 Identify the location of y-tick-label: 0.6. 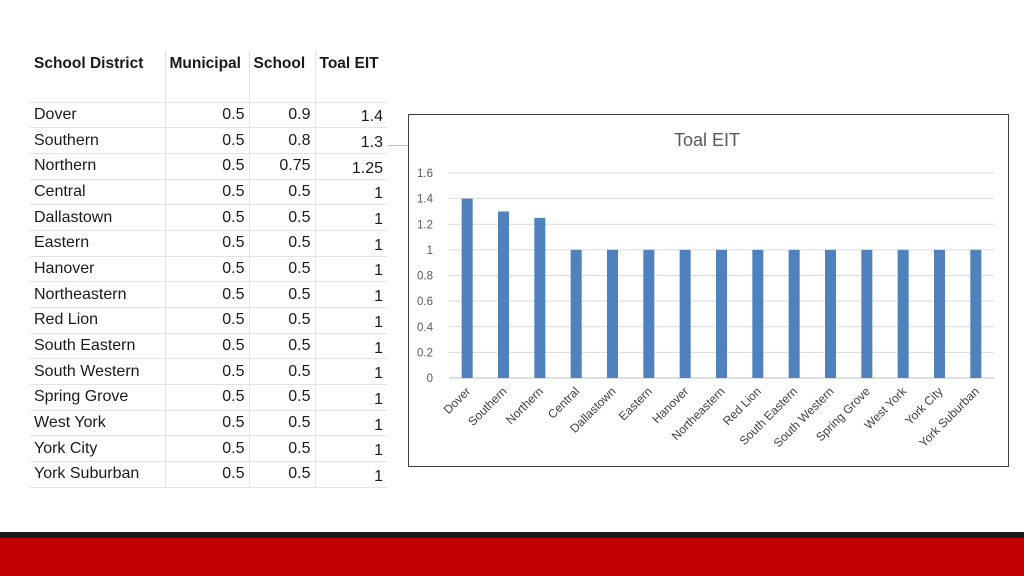
(425, 302).